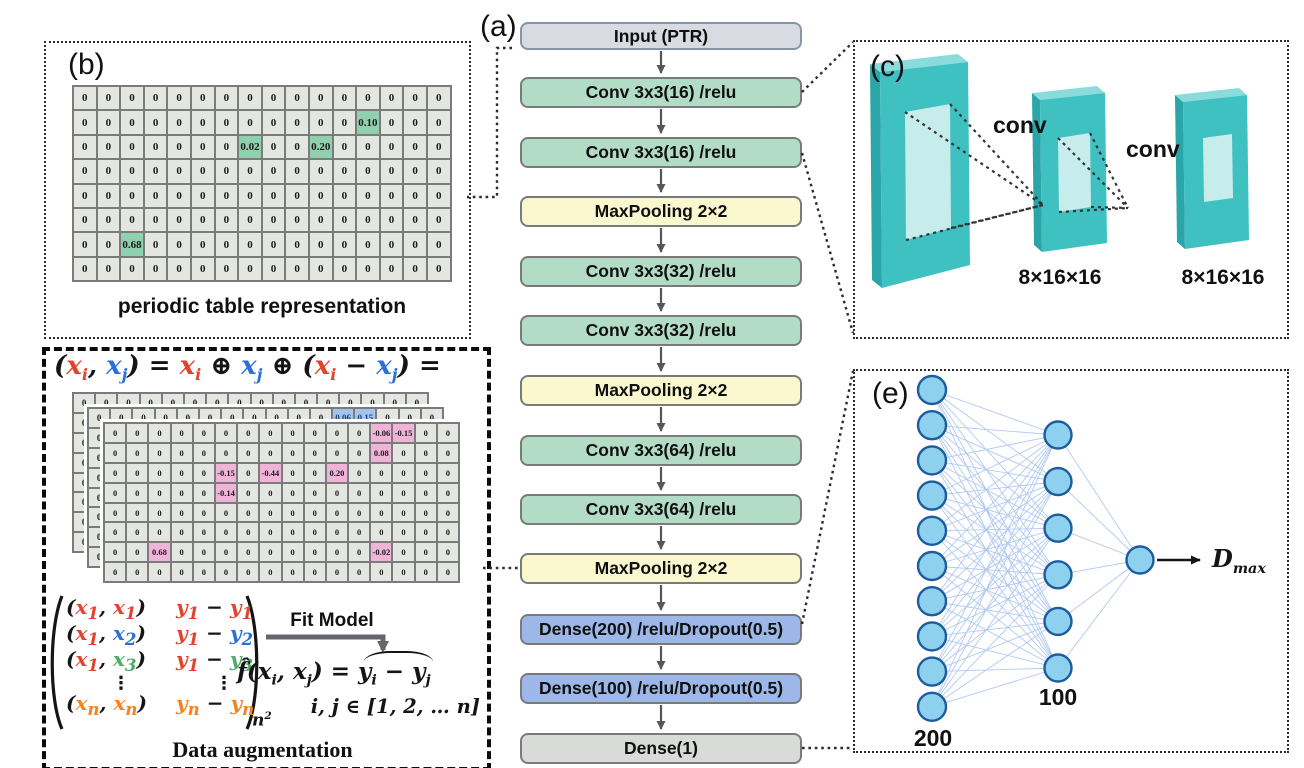  I want to click on panel-e-label: (e), so click(890, 393).